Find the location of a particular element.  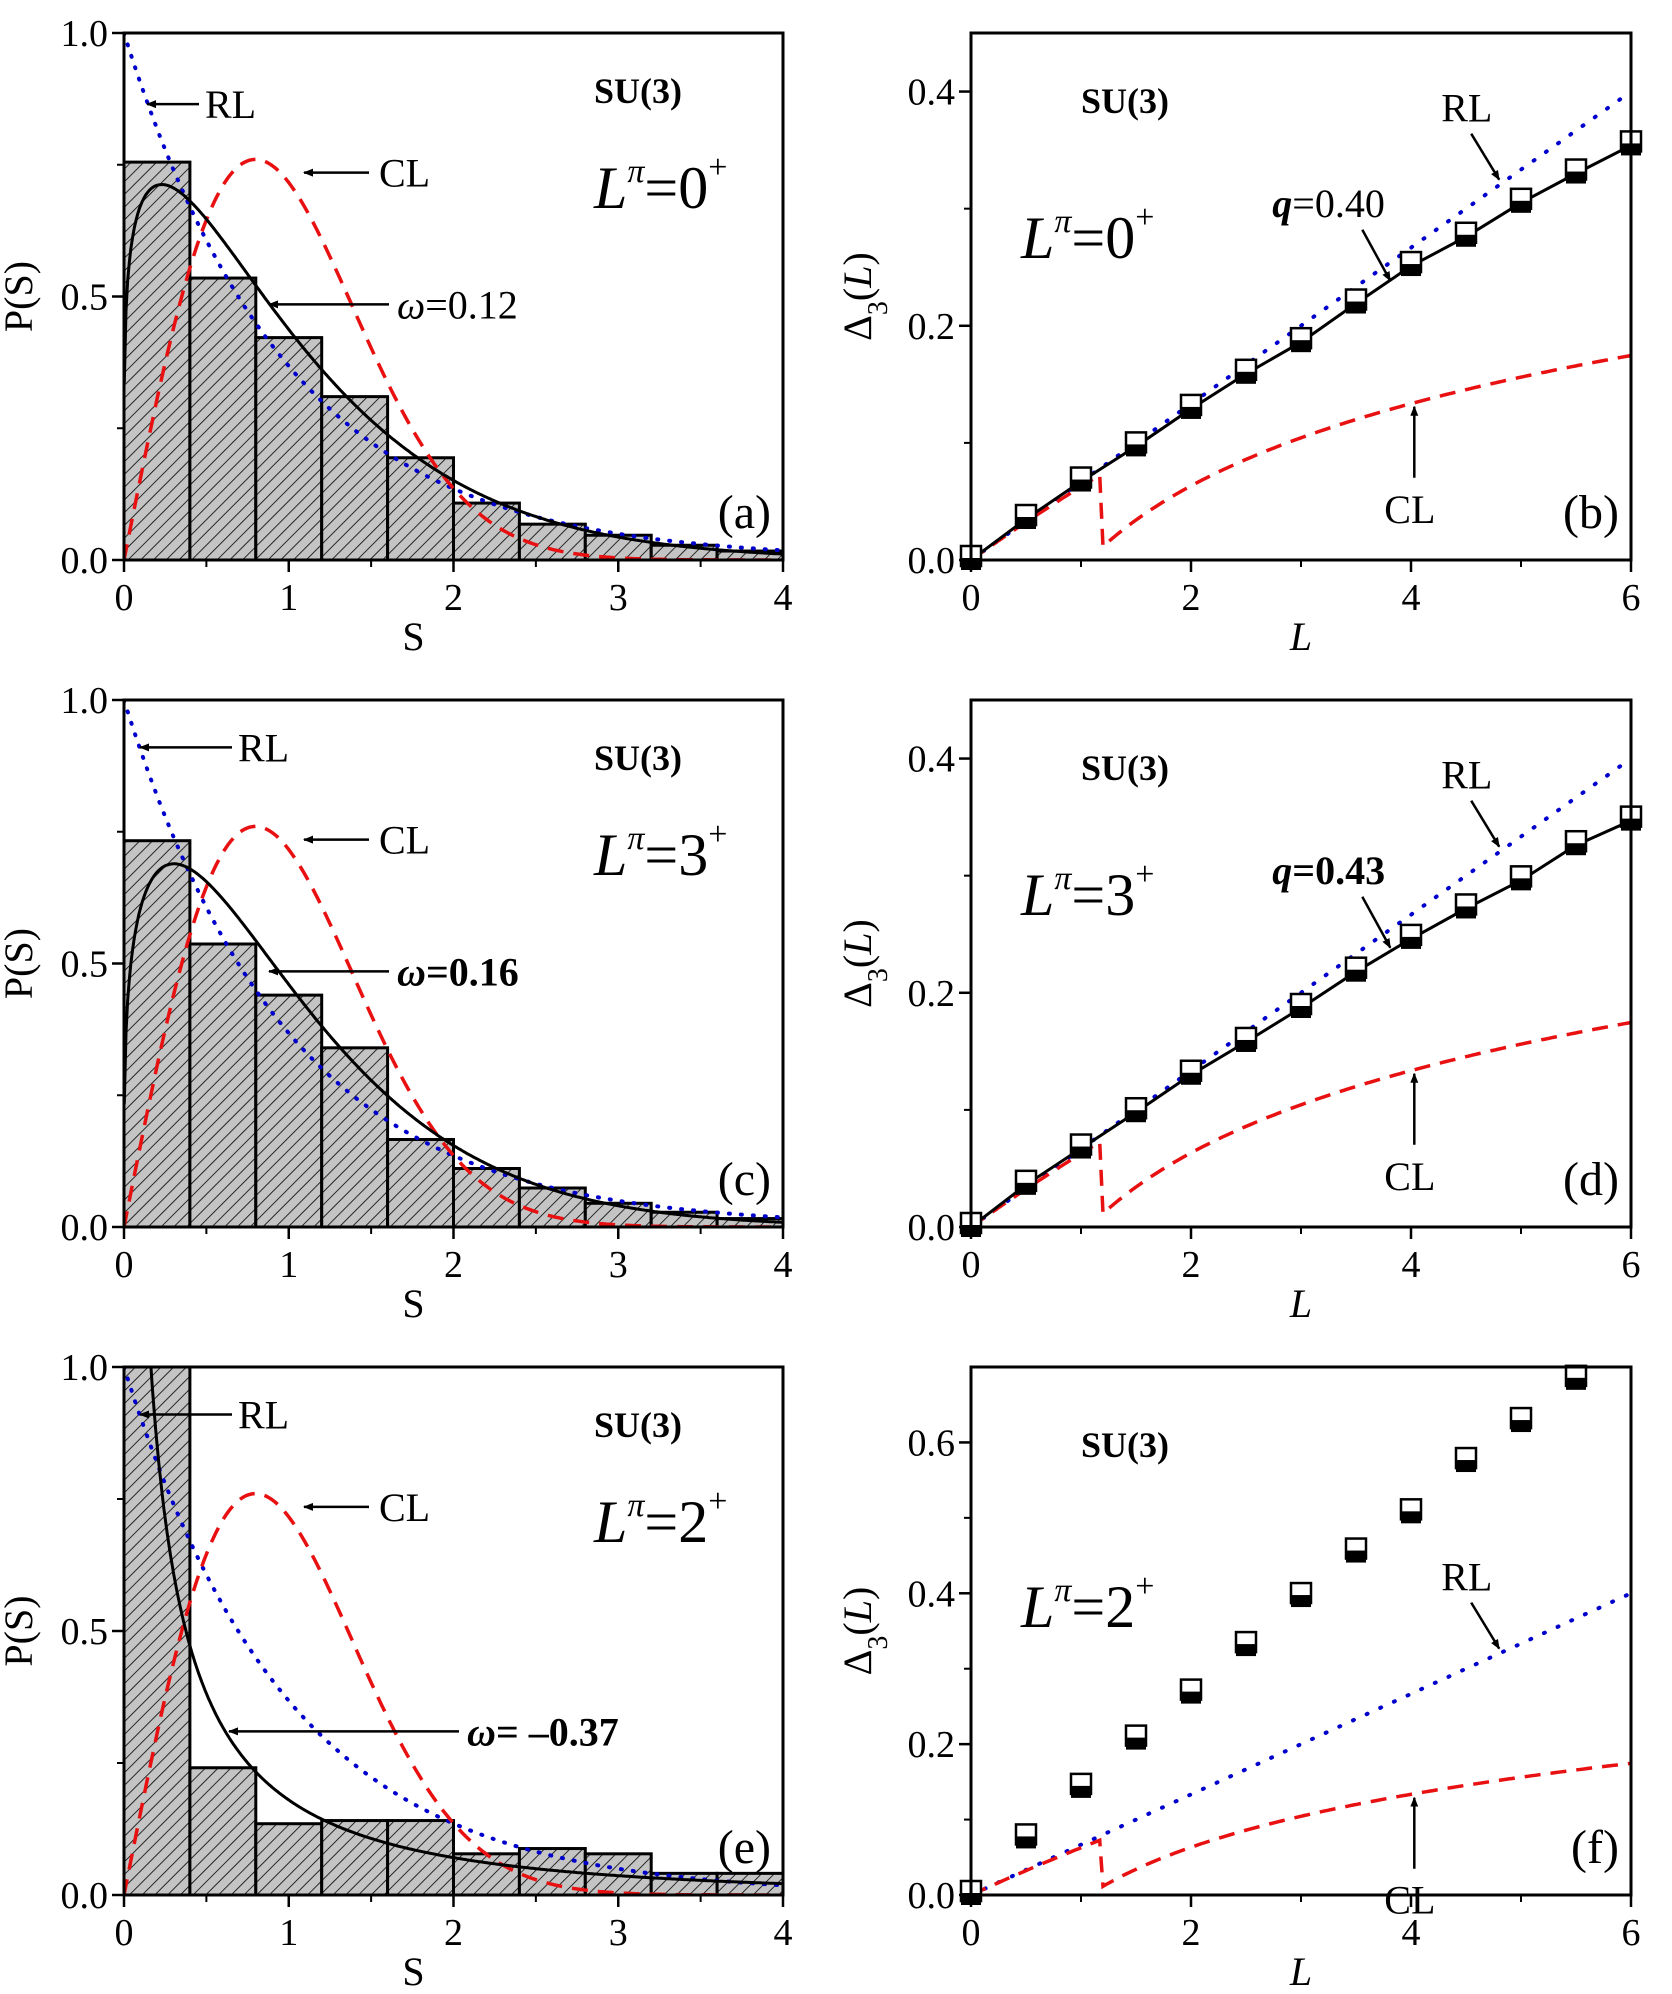

y-tick-label: 0.0 is located at coordinates (85, 1228).